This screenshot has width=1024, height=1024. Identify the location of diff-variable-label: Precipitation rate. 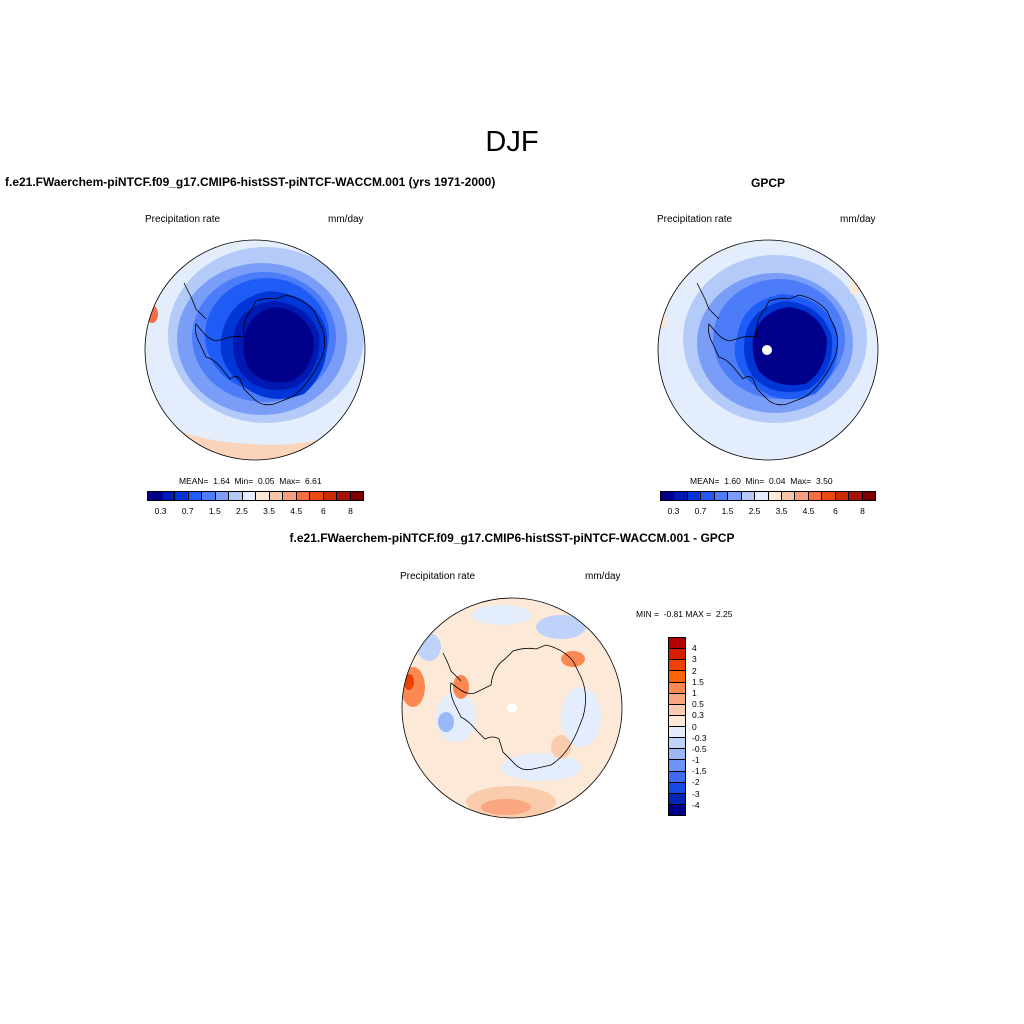
(438, 576).